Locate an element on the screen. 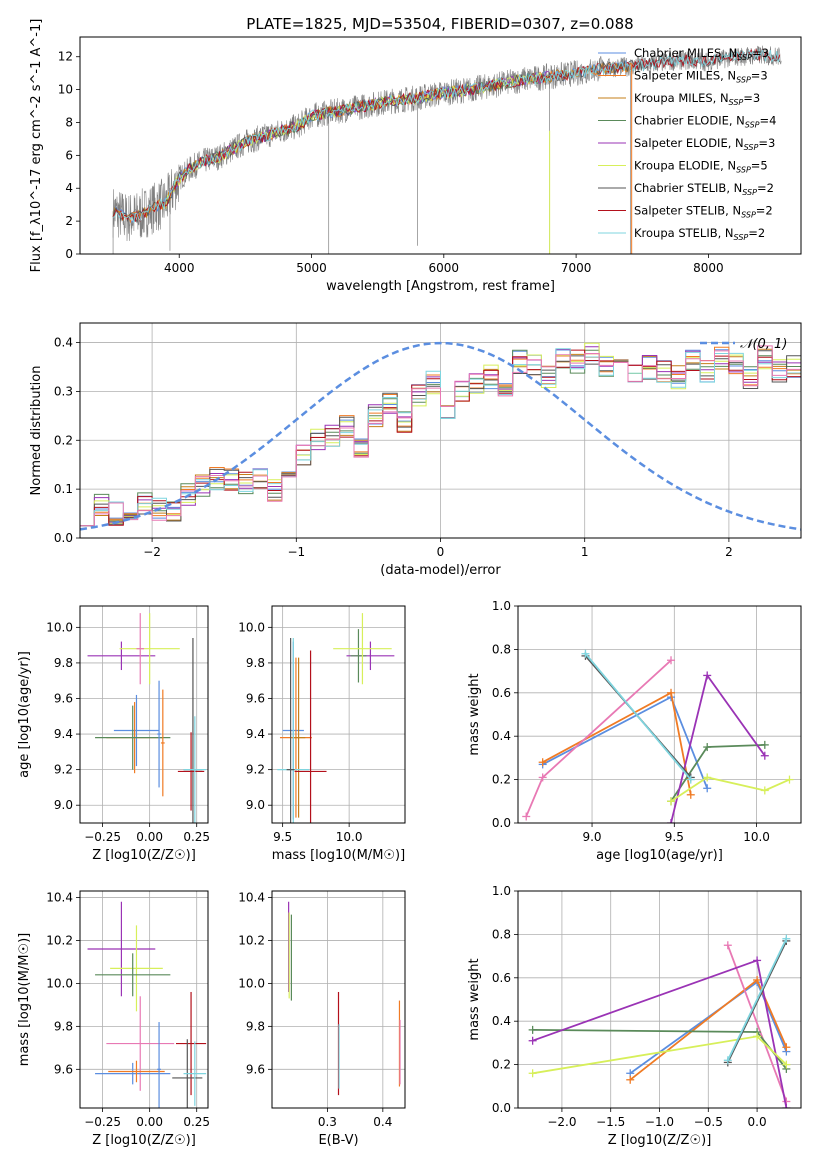 The height and width of the screenshot is (1170, 819). axis-label-x: age [log10(age/yr)] is located at coordinates (659, 855).